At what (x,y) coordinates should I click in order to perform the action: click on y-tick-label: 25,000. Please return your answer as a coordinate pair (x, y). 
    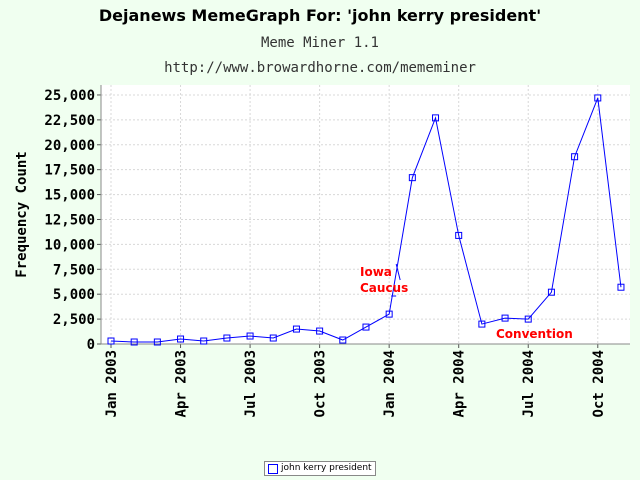
    Looking at the image, I should click on (69, 96).